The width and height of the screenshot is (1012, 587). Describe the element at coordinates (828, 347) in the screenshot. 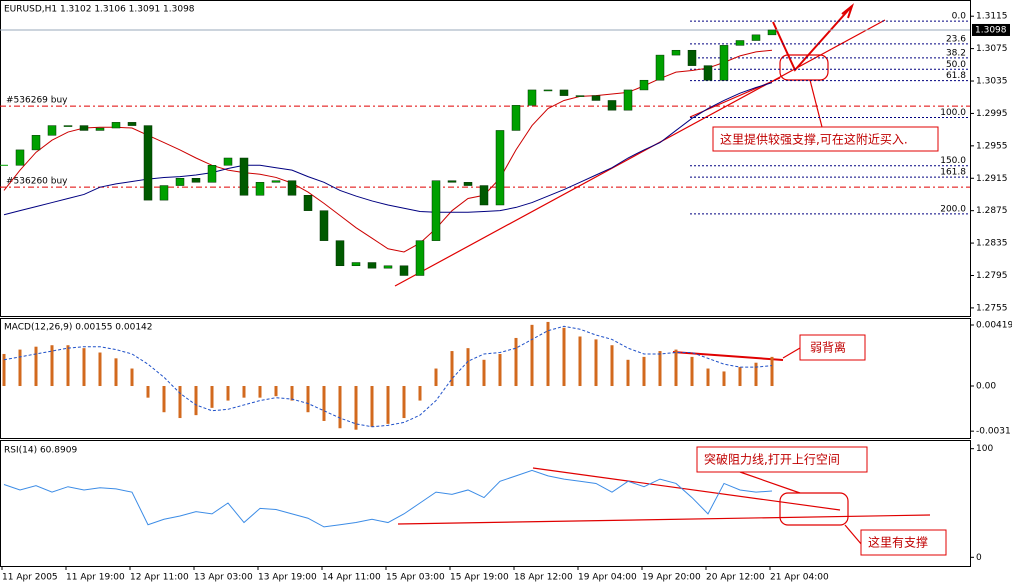

I see `annotation: 弱背离` at that location.